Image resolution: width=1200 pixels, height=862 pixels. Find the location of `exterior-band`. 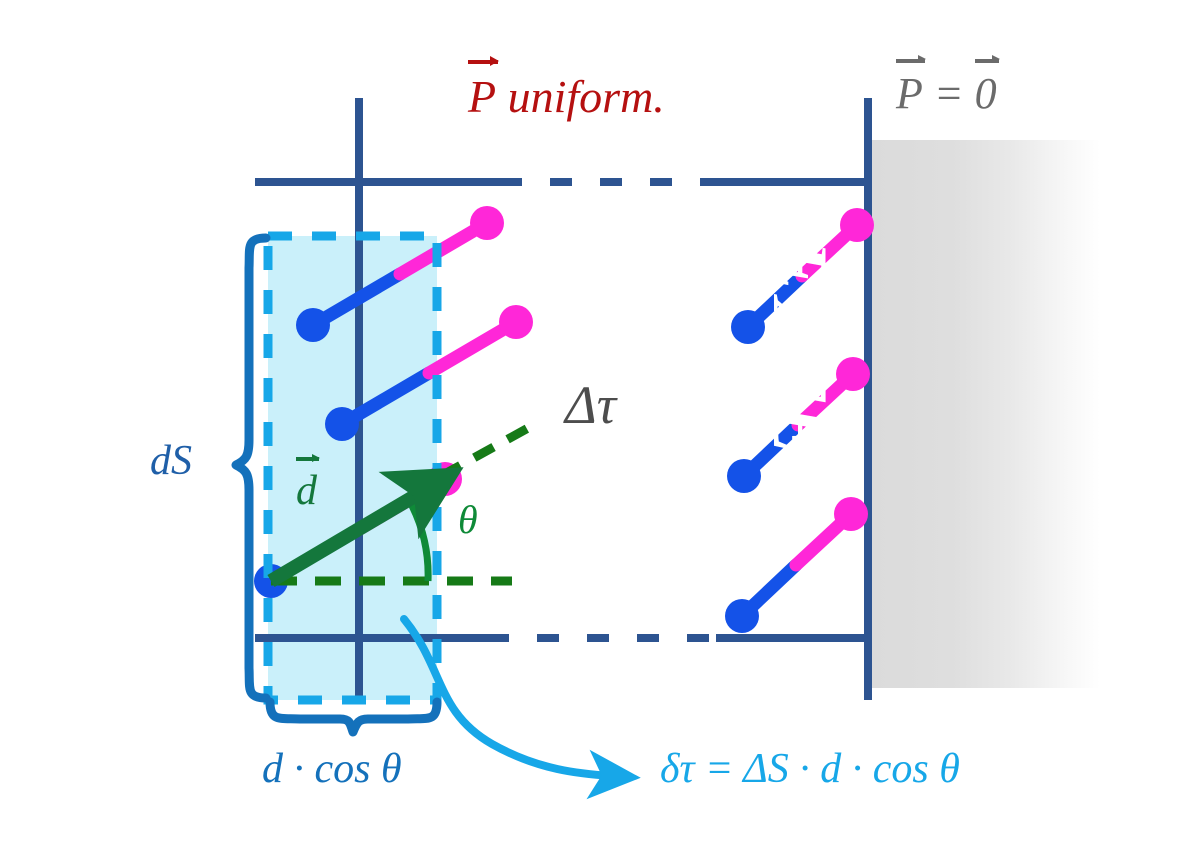

exterior-band is located at coordinates (986, 414).